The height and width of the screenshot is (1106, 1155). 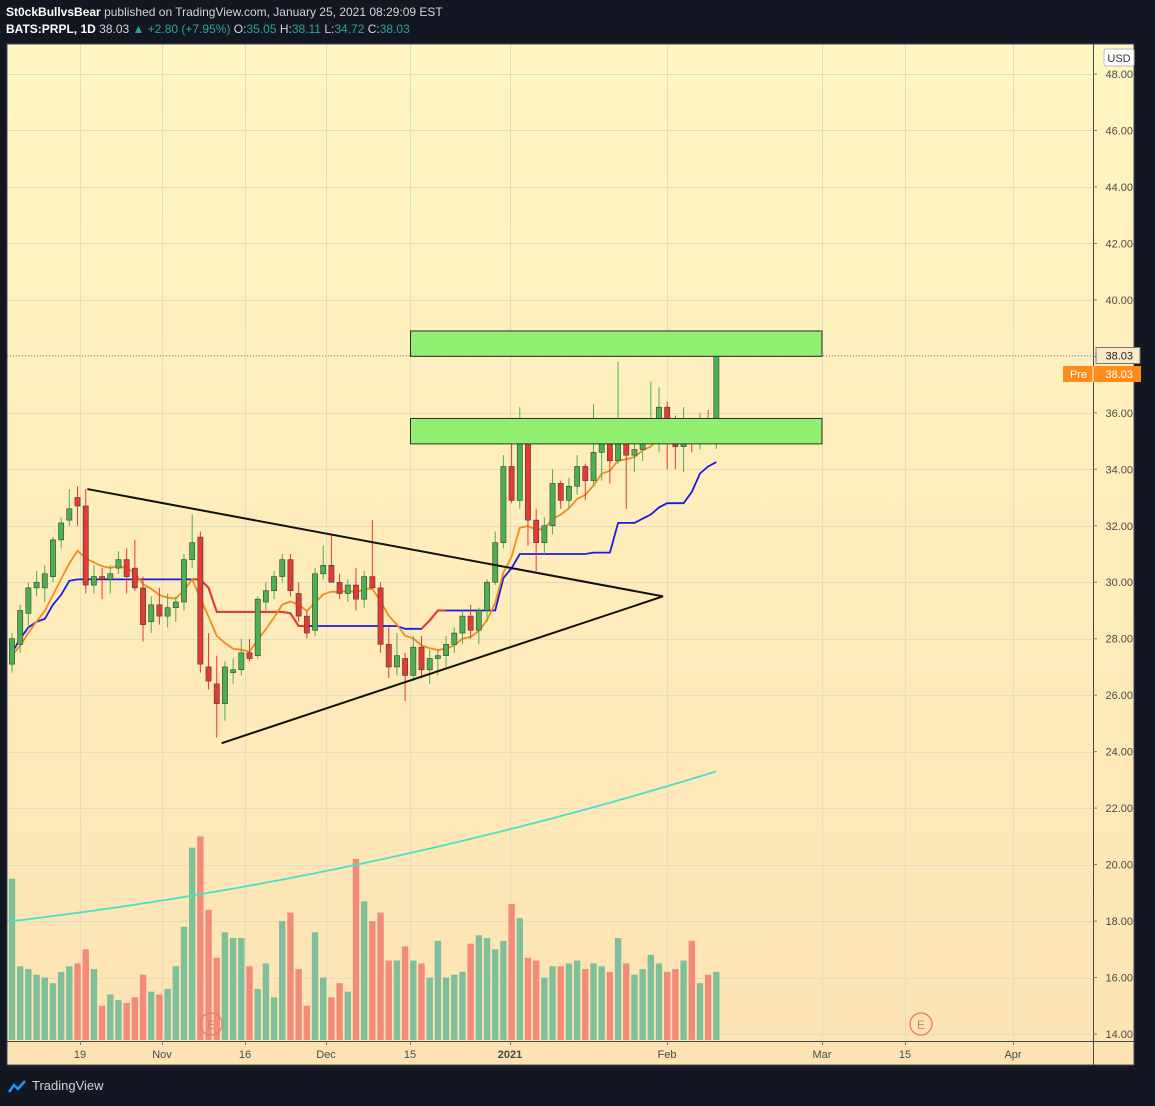 What do you see at coordinates (1119, 75) in the screenshot?
I see `price-tick-label: 48.00` at bounding box center [1119, 75].